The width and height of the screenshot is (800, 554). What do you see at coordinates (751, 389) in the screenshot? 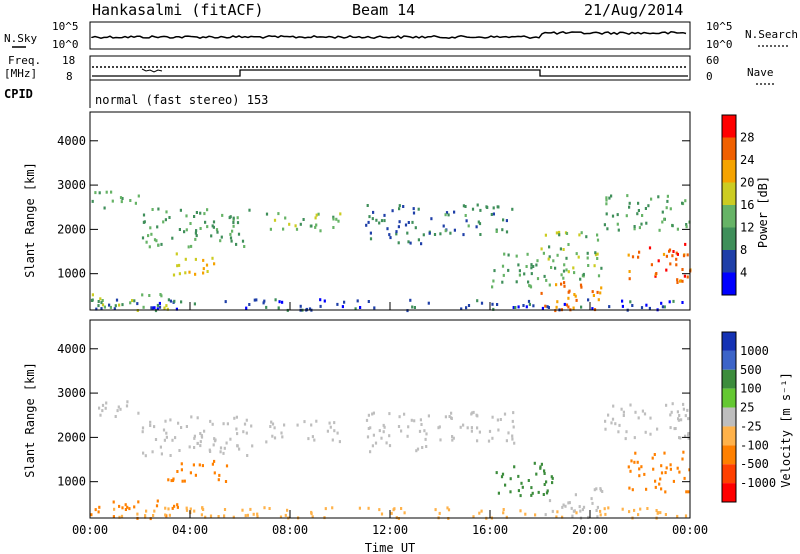
I see `velocity-colorbar-tick: 100` at bounding box center [751, 389].